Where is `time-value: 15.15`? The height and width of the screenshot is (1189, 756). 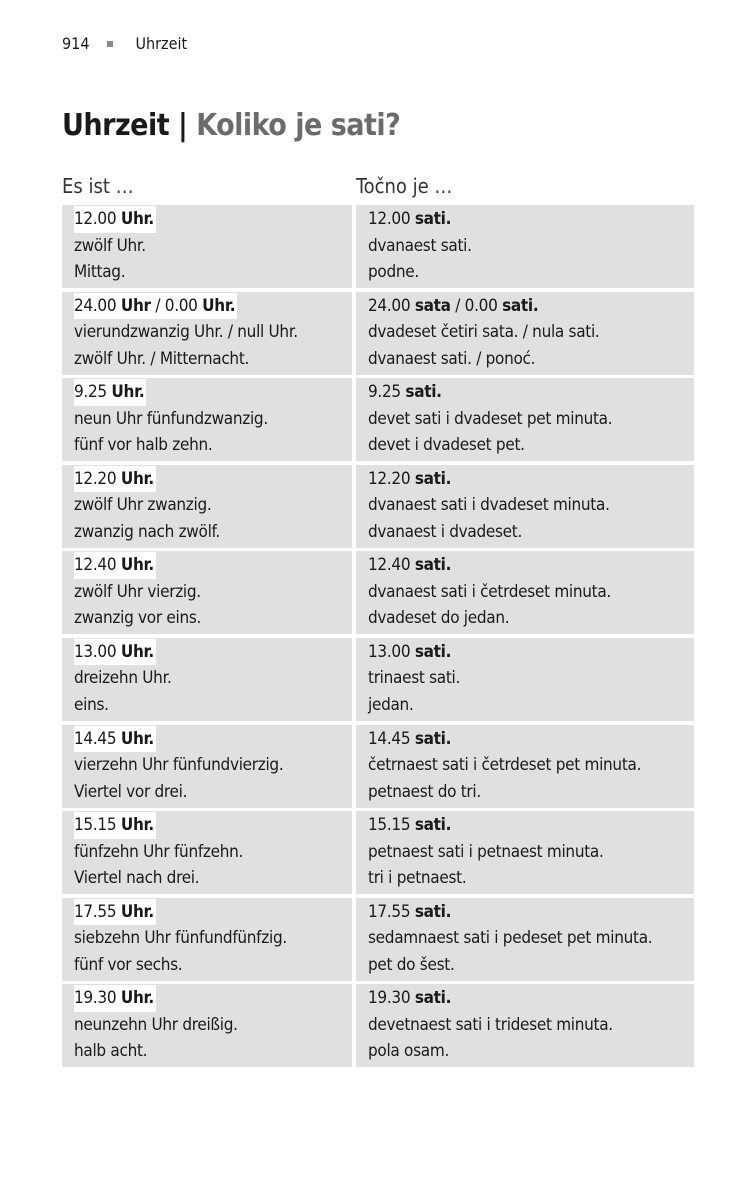 time-value: 15.15 is located at coordinates (391, 825).